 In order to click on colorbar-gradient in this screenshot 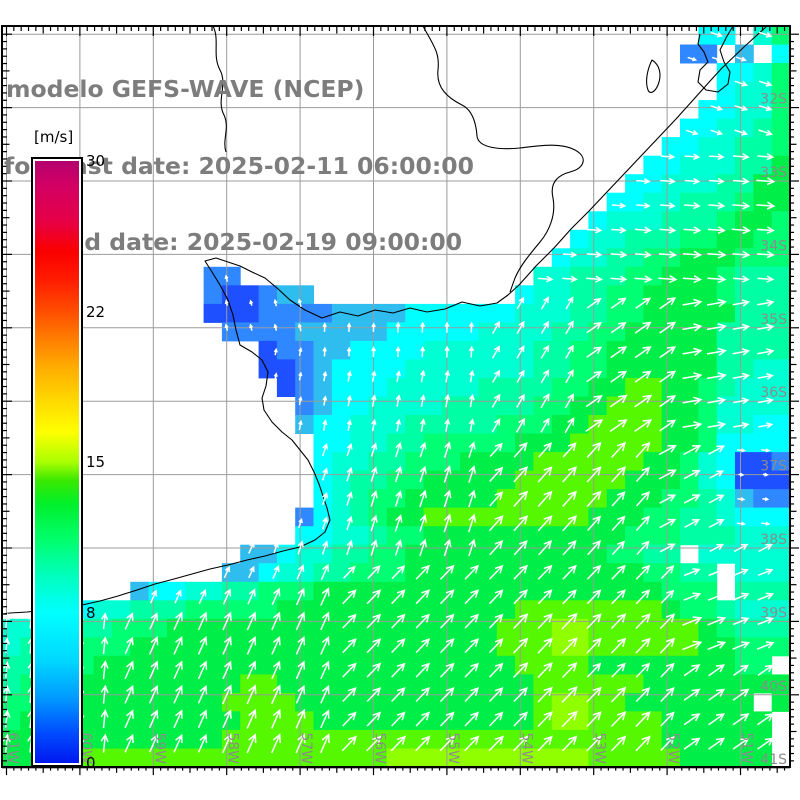, I will do `click(57, 462)`.